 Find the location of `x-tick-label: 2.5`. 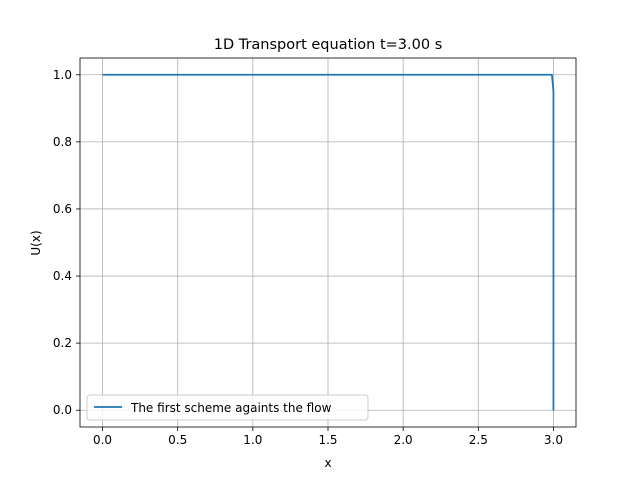

x-tick-label: 2.5 is located at coordinates (478, 440).